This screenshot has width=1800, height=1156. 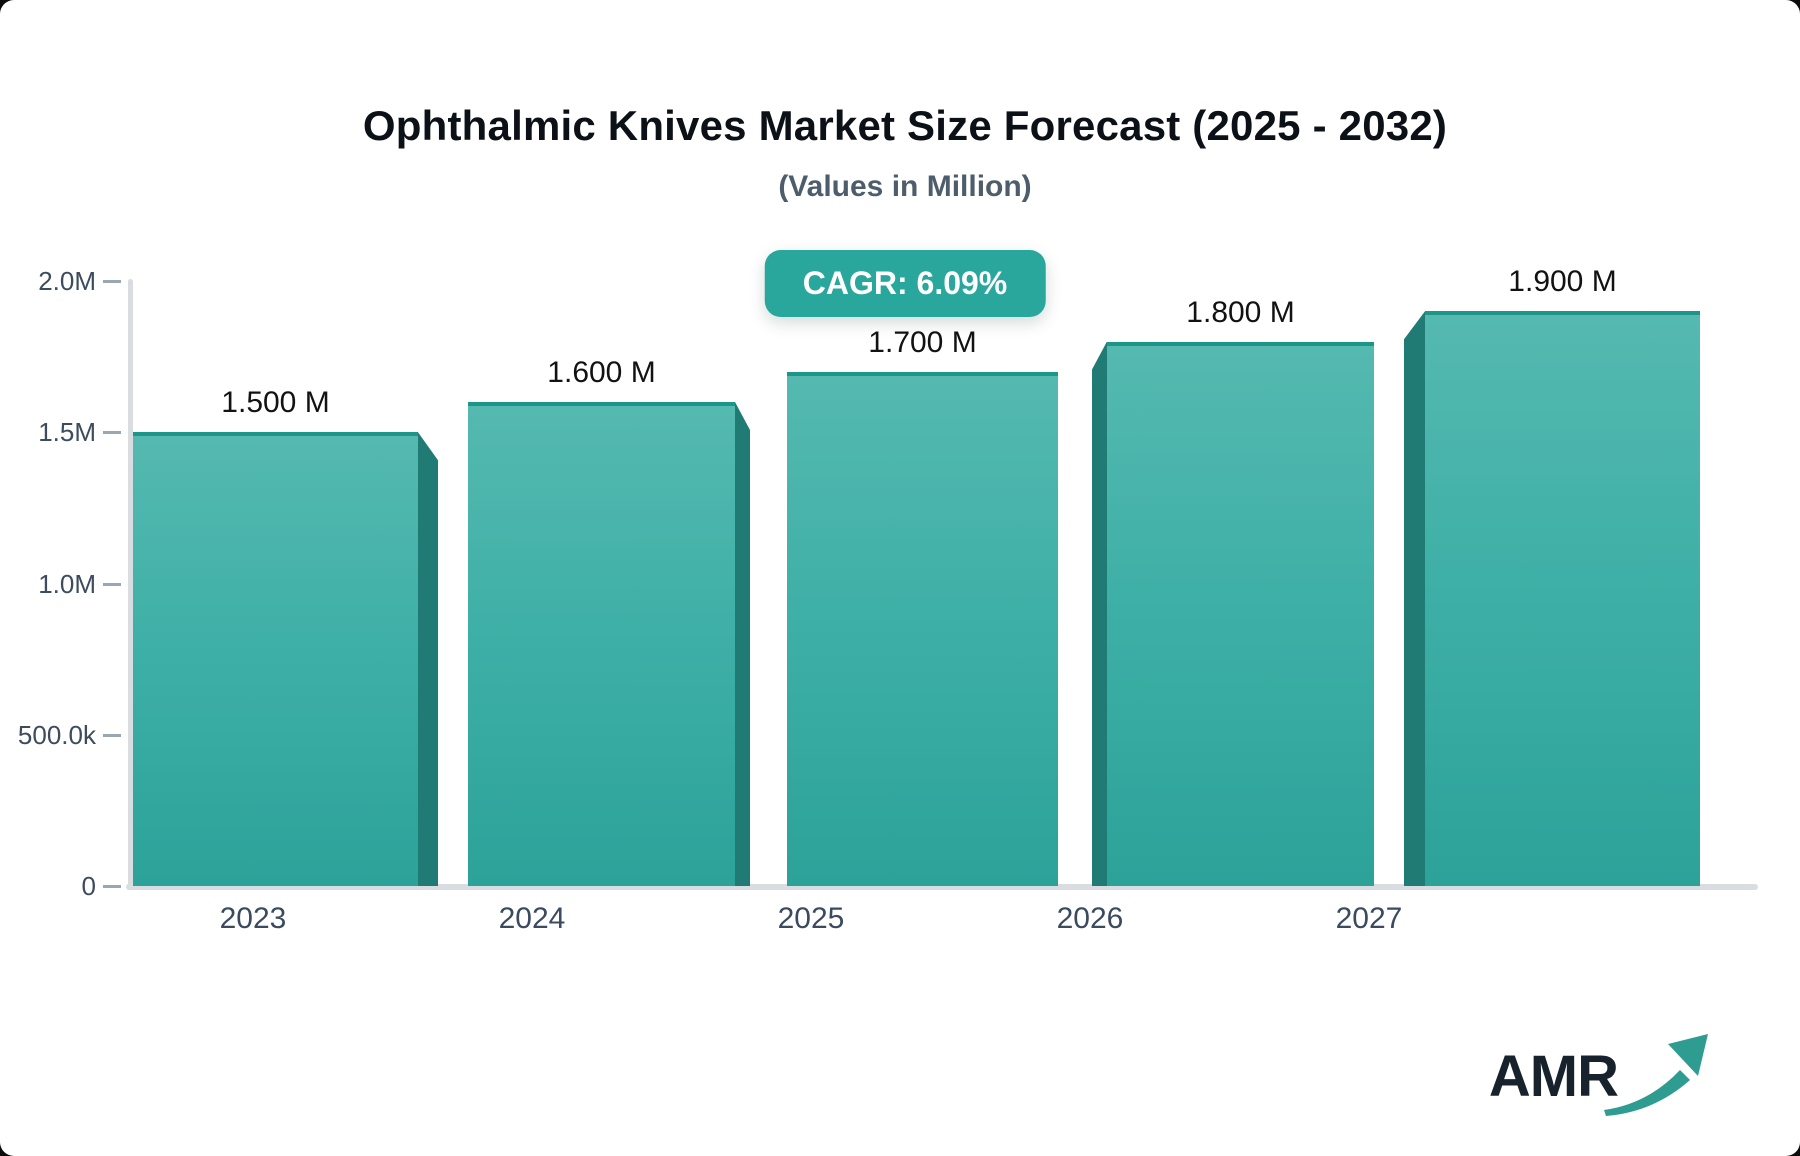 I want to click on bar-value-label: 1.800 M, so click(x=1240, y=312).